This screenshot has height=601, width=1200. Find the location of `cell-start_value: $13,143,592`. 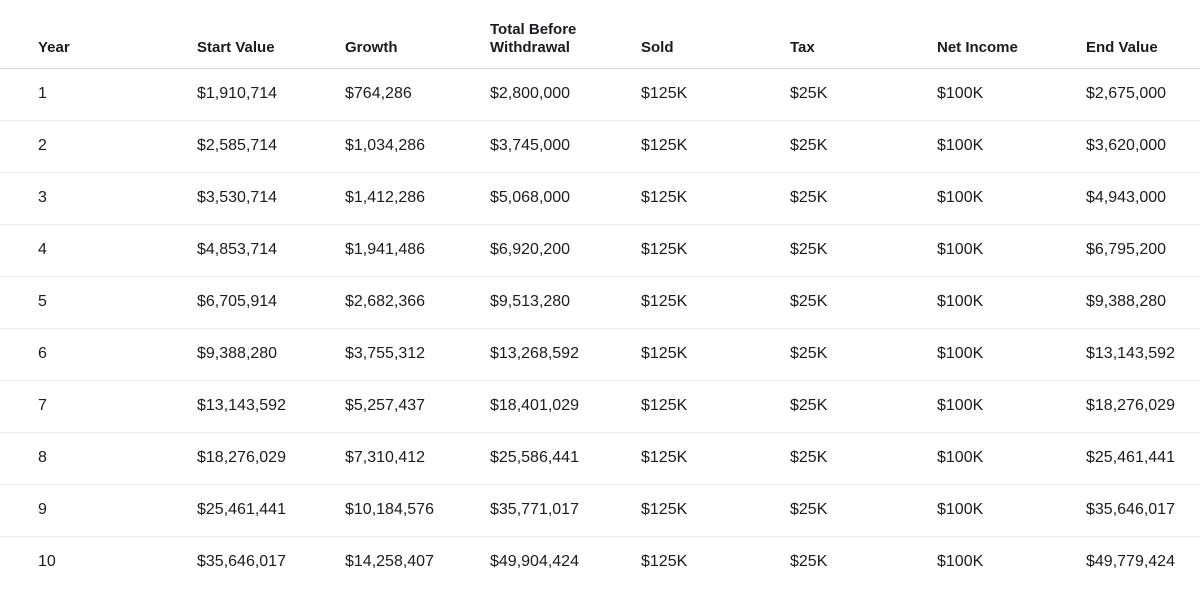

cell-start_value: $13,143,592 is located at coordinates (271, 406).